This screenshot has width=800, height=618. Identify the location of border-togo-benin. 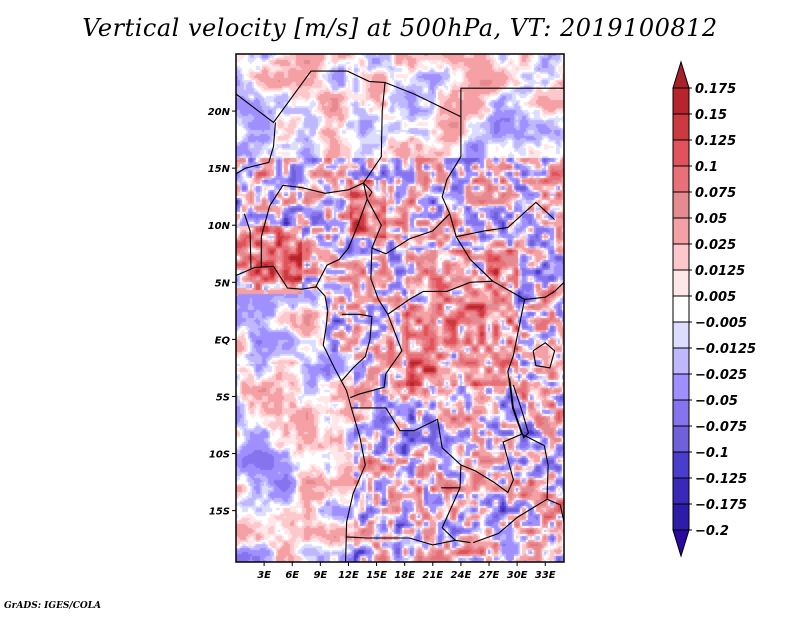
(247, 241).